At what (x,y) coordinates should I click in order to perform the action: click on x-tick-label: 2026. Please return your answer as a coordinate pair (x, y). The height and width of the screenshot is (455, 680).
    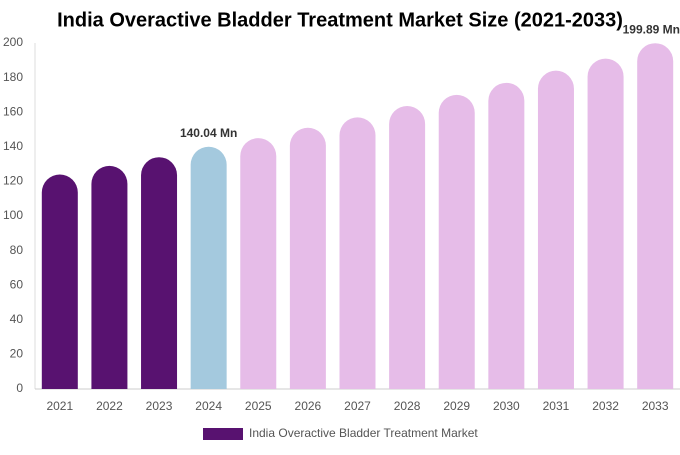
    Looking at the image, I should click on (308, 406).